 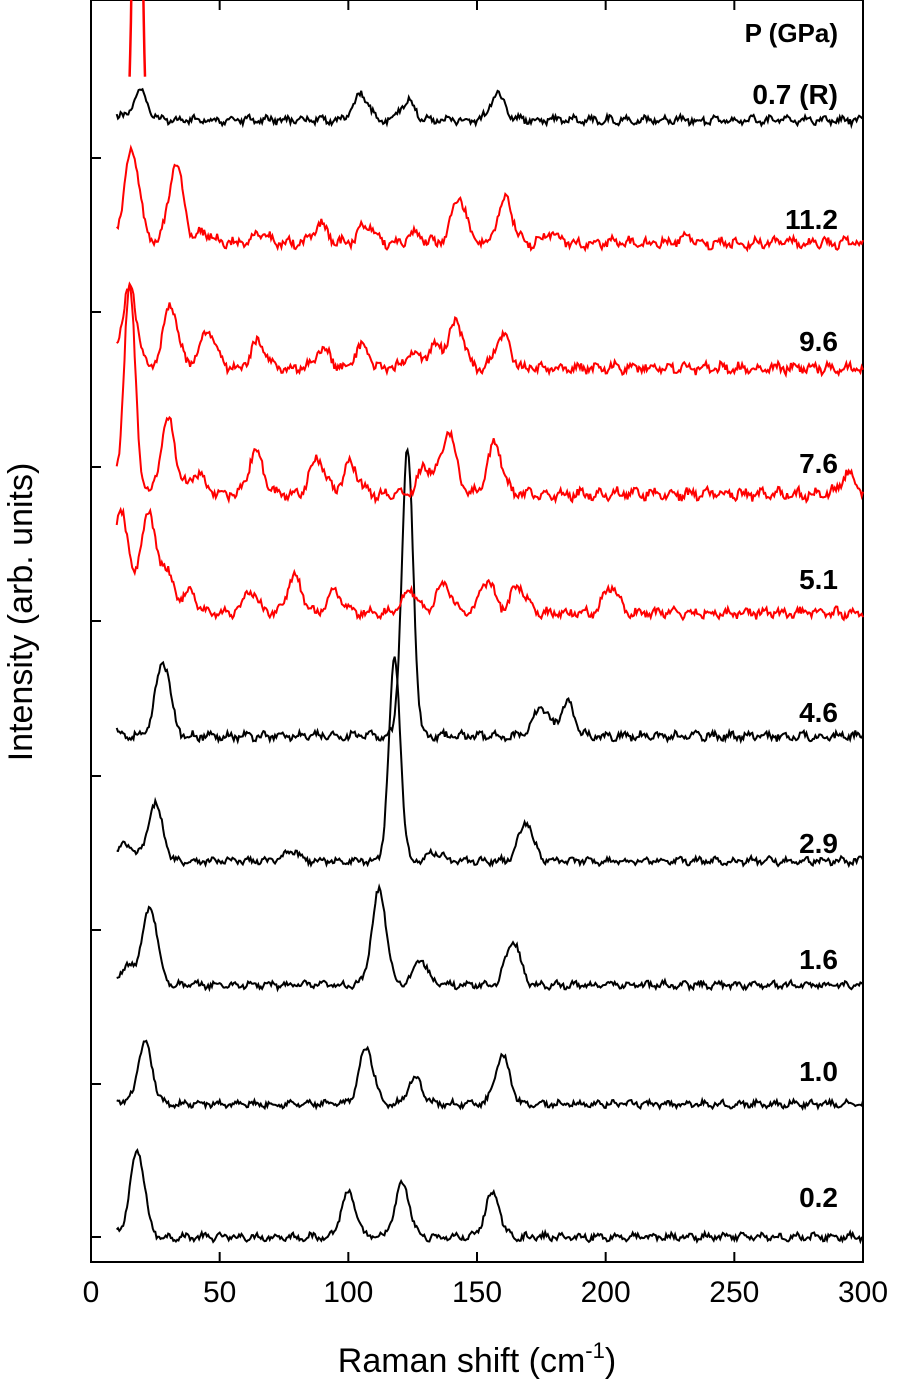 I want to click on trace-label: 0.7 (R), so click(x=795, y=94).